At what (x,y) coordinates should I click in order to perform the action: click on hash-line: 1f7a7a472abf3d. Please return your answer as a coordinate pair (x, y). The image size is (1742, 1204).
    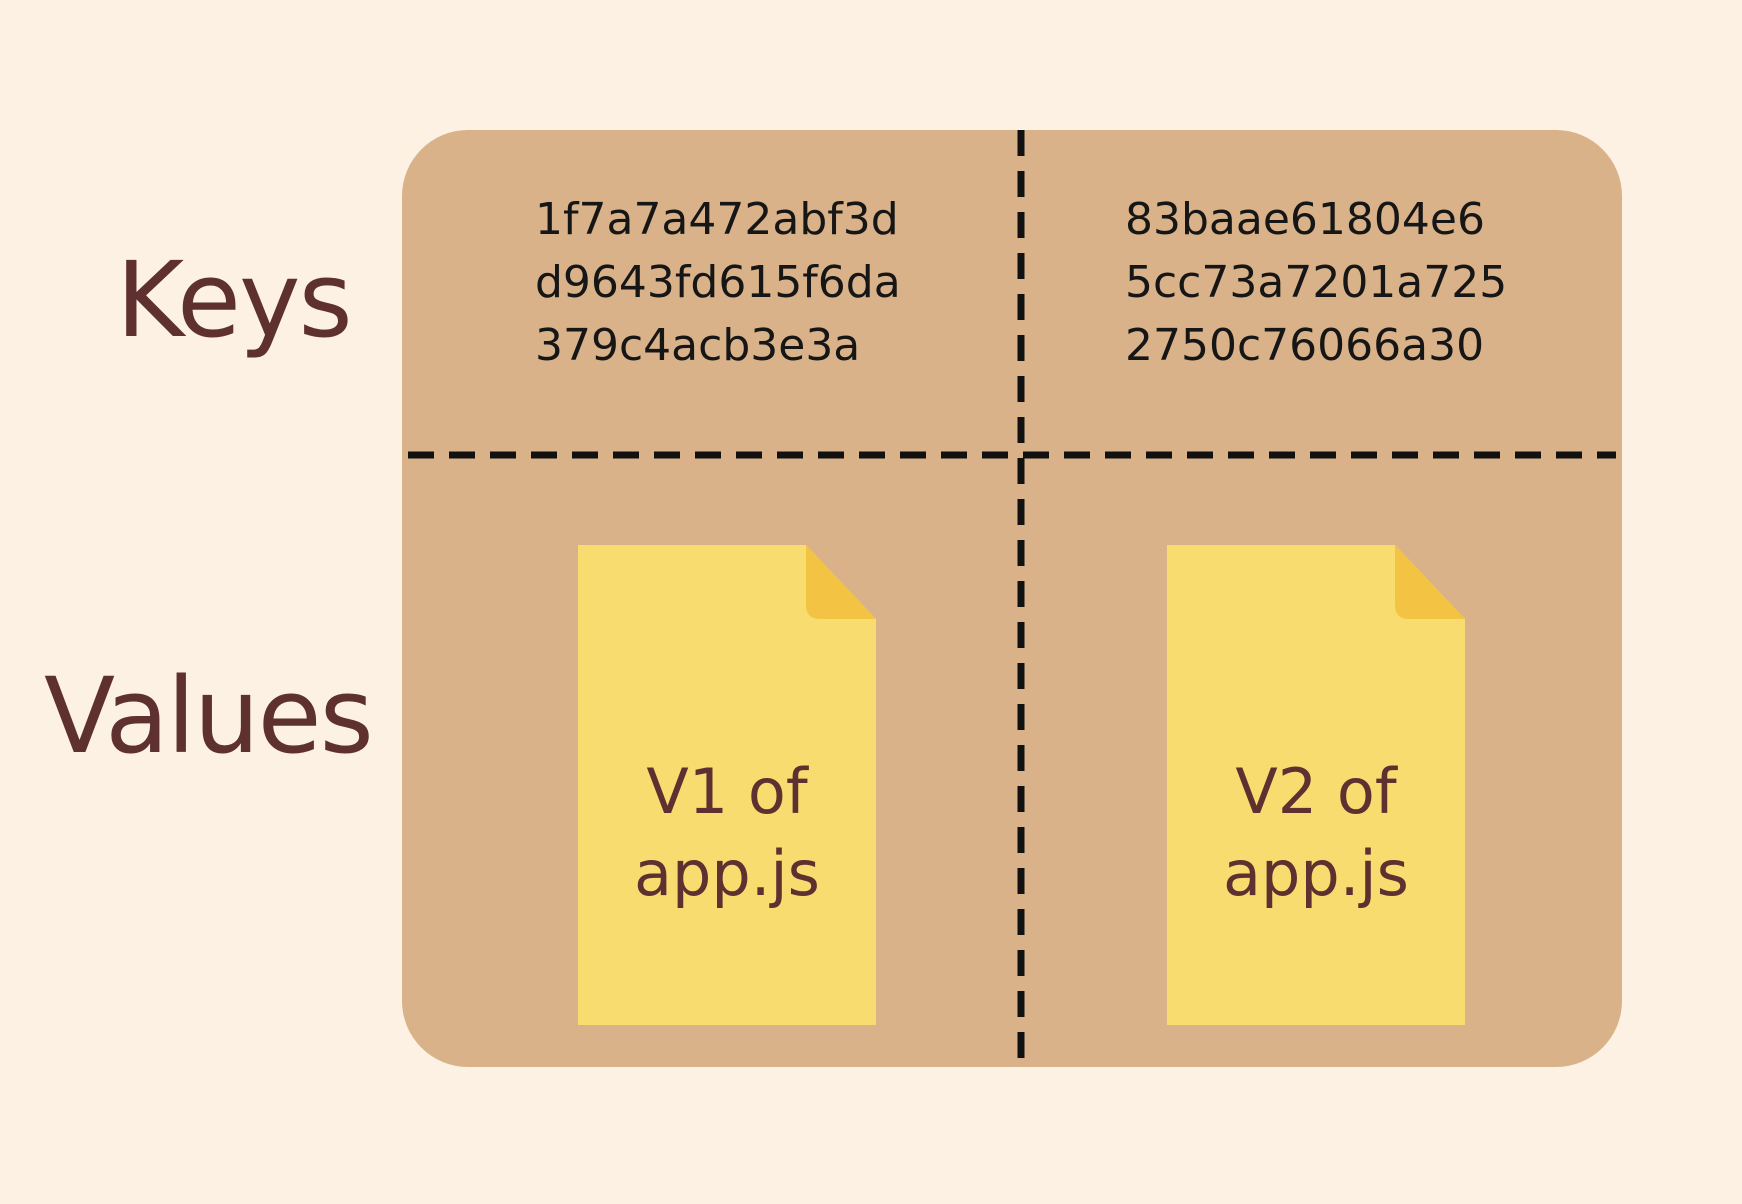
    Looking at the image, I should click on (717, 219).